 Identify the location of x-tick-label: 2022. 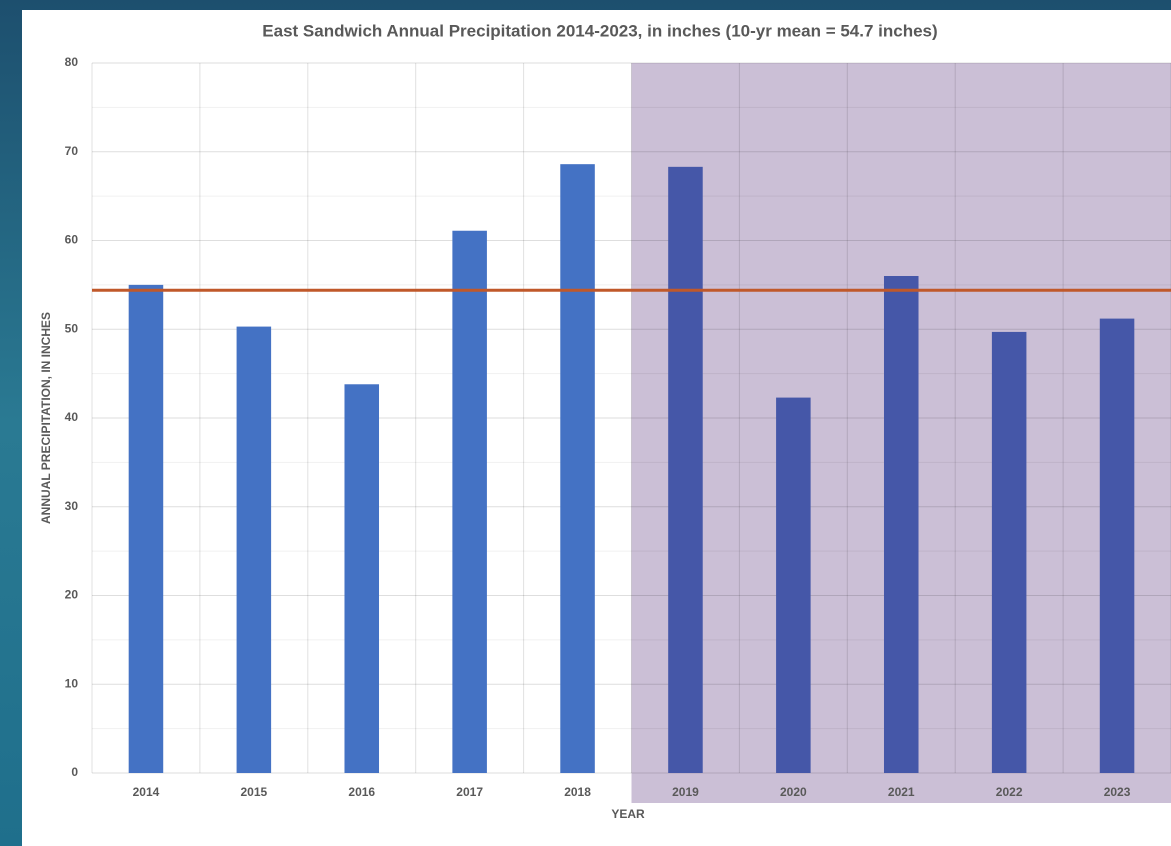
(1009, 792).